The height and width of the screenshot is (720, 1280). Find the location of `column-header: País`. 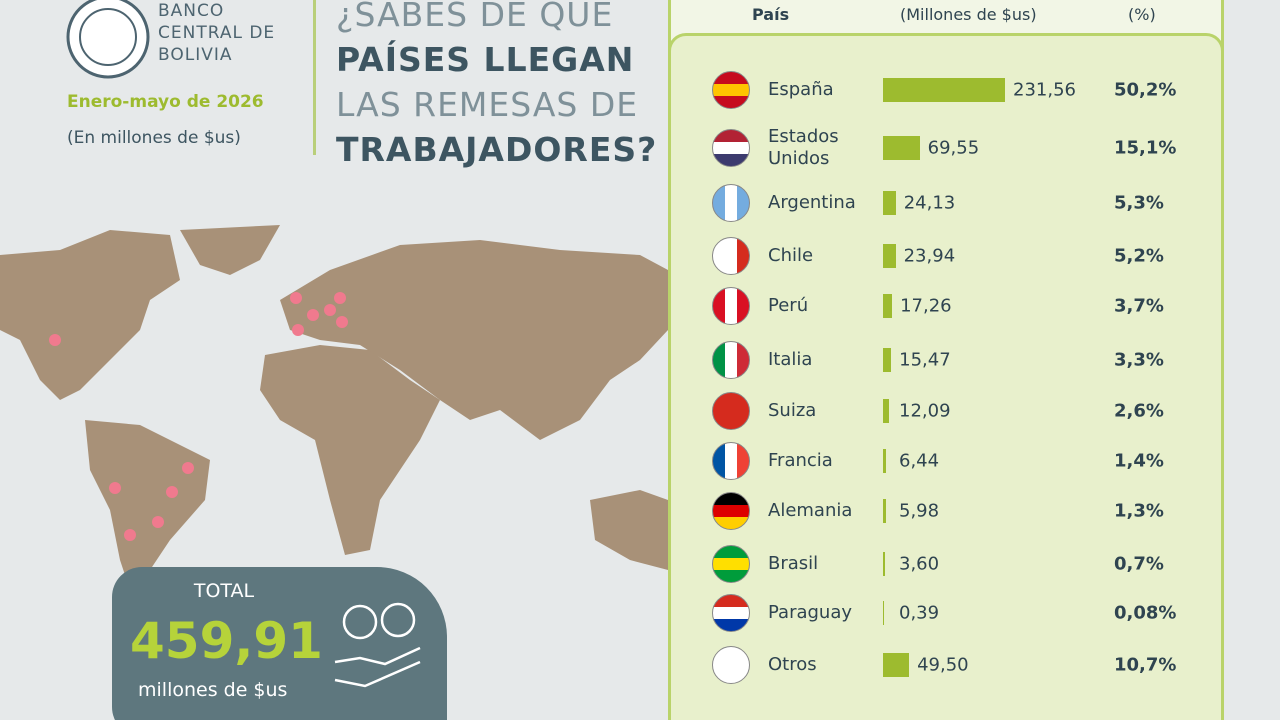

column-header: País is located at coordinates (771, 14).